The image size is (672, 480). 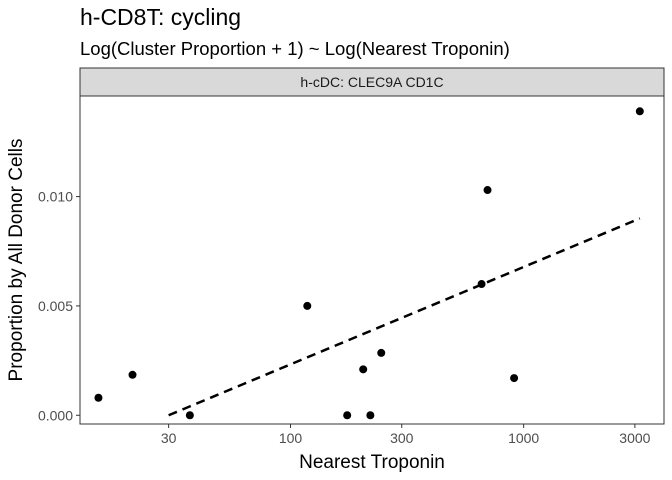 I want to click on y-axis: 0.000 0.005 0.010, so click(x=59, y=306).